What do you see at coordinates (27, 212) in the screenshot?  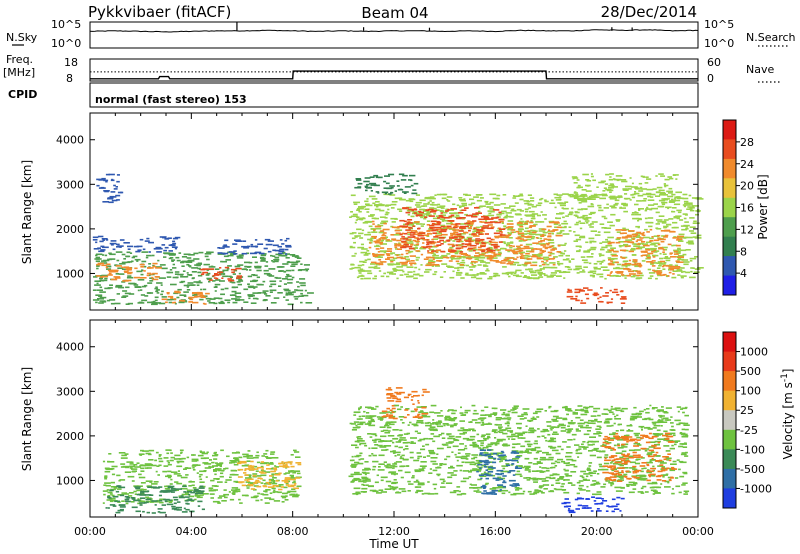 I see `power-y-axis-label: Slant Range [km]` at bounding box center [27, 212].